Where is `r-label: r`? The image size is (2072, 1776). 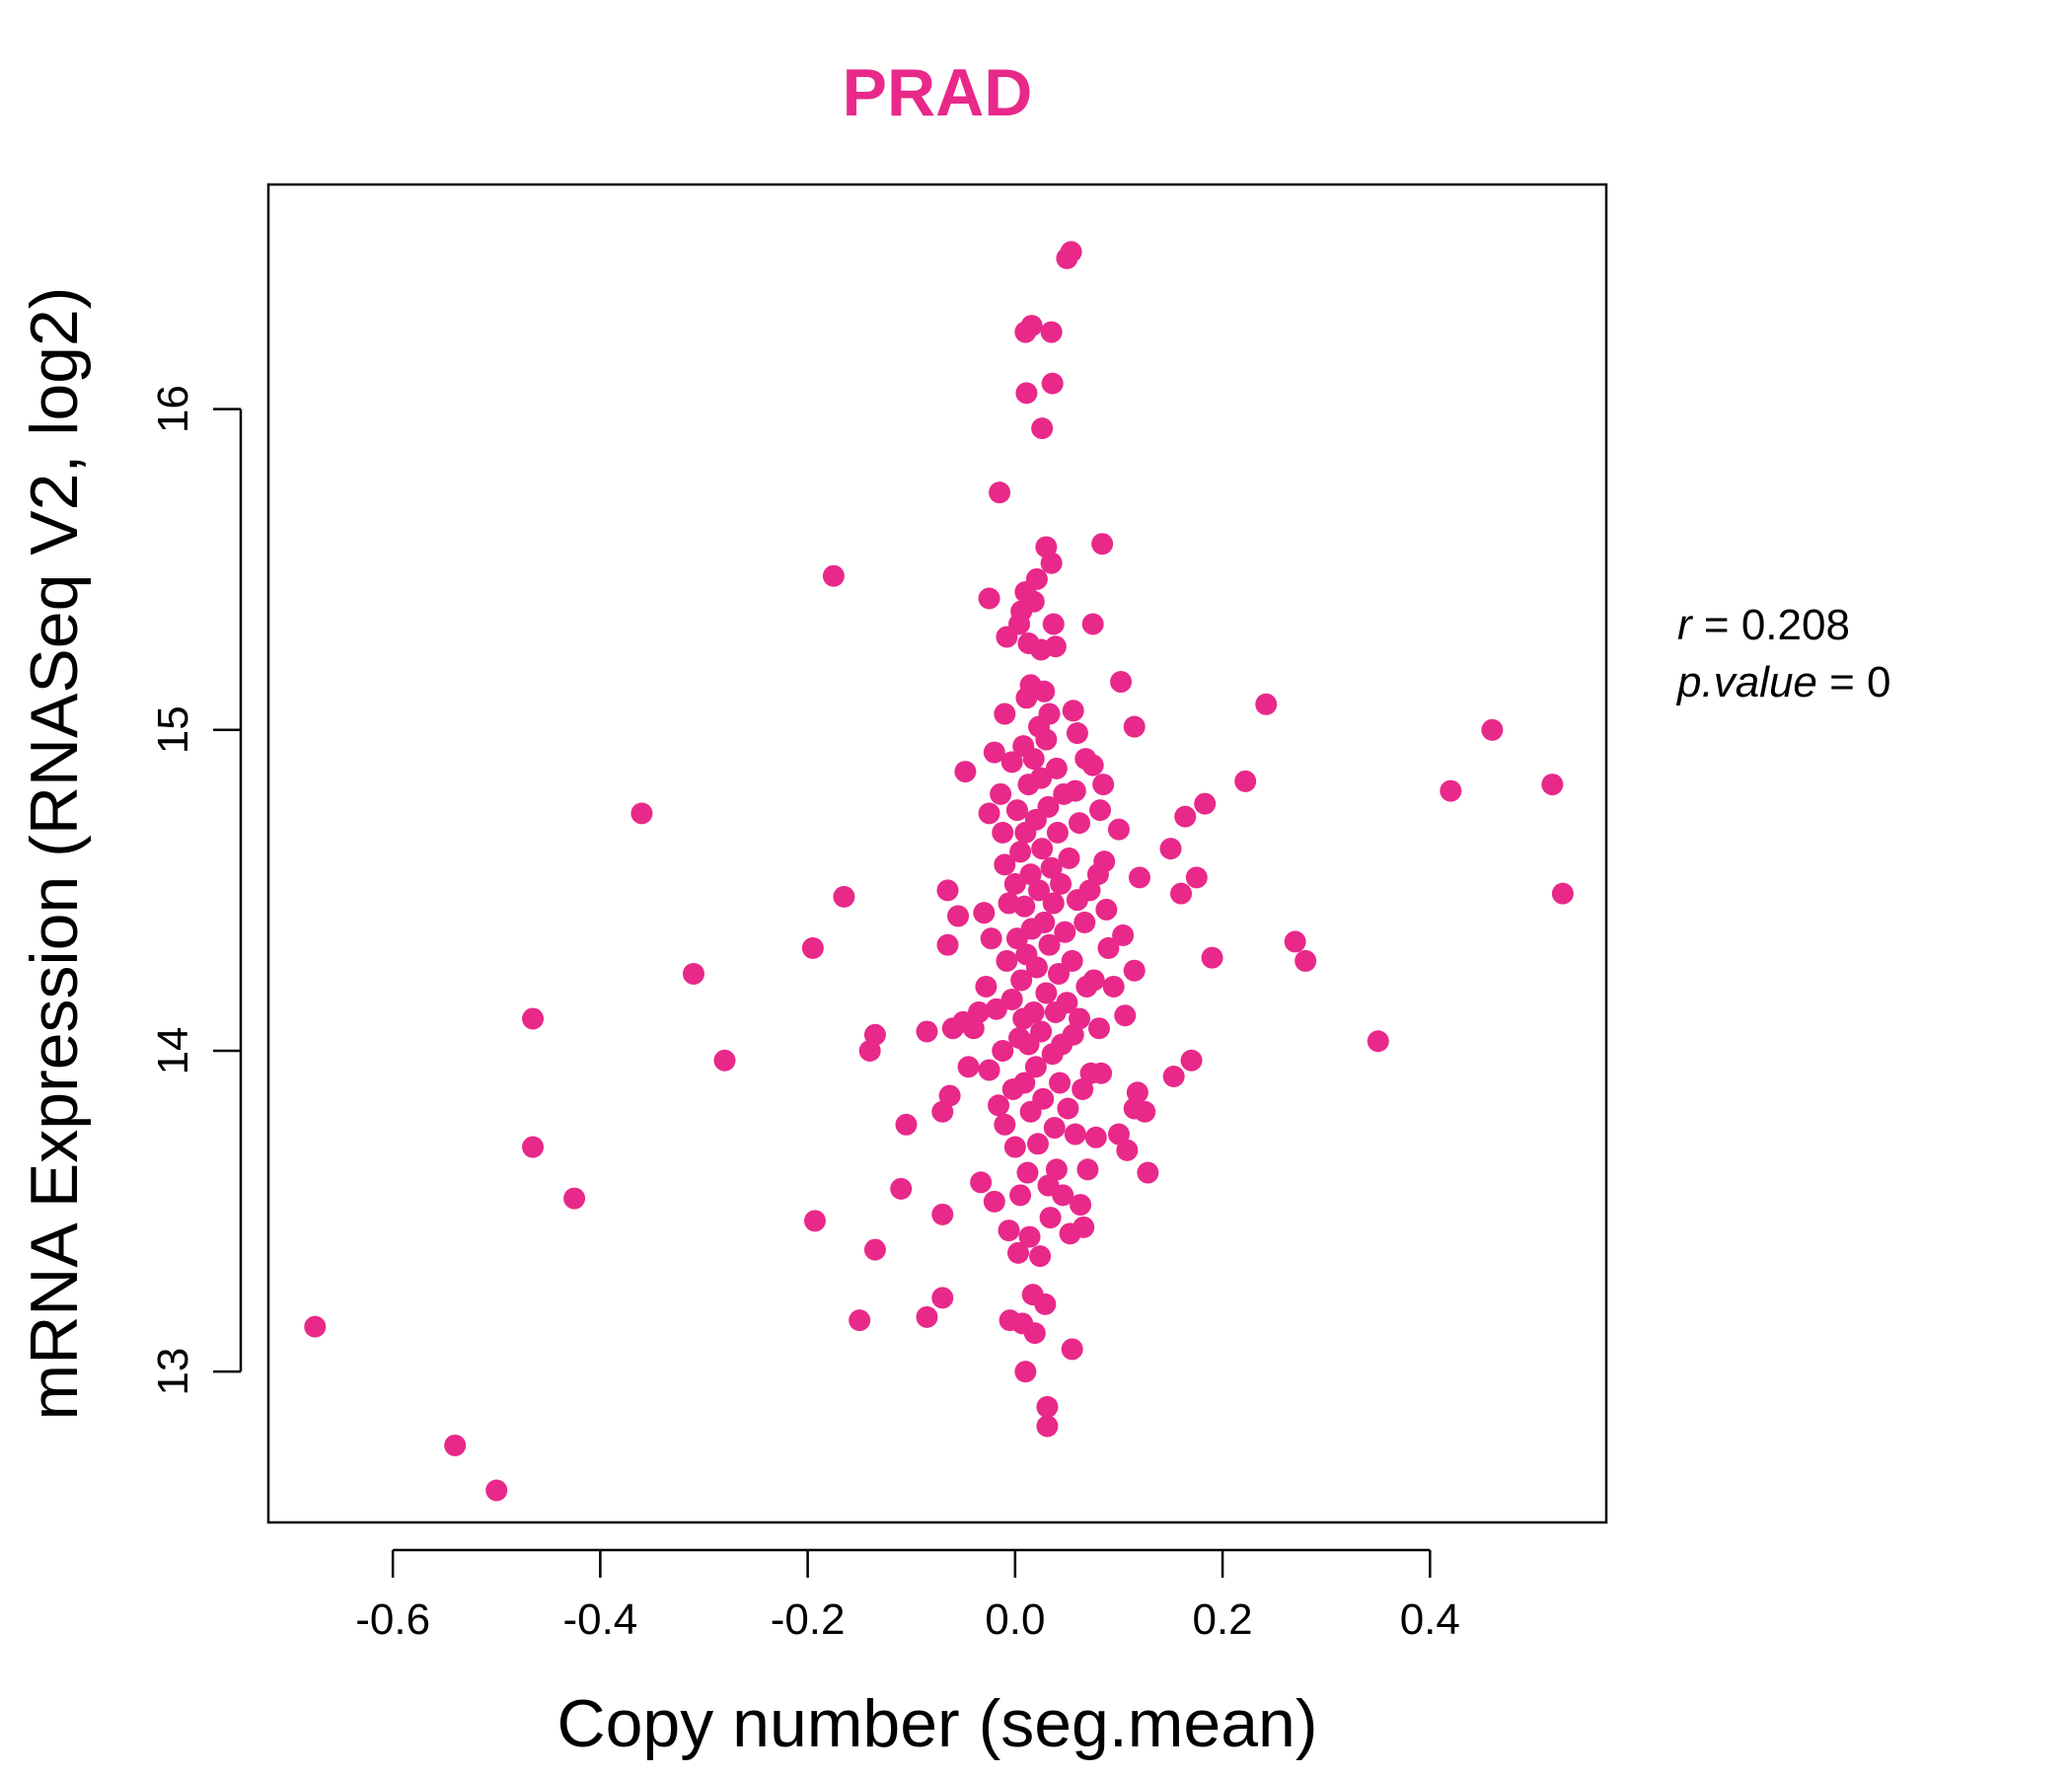
r-label: r is located at coordinates (1685, 625).